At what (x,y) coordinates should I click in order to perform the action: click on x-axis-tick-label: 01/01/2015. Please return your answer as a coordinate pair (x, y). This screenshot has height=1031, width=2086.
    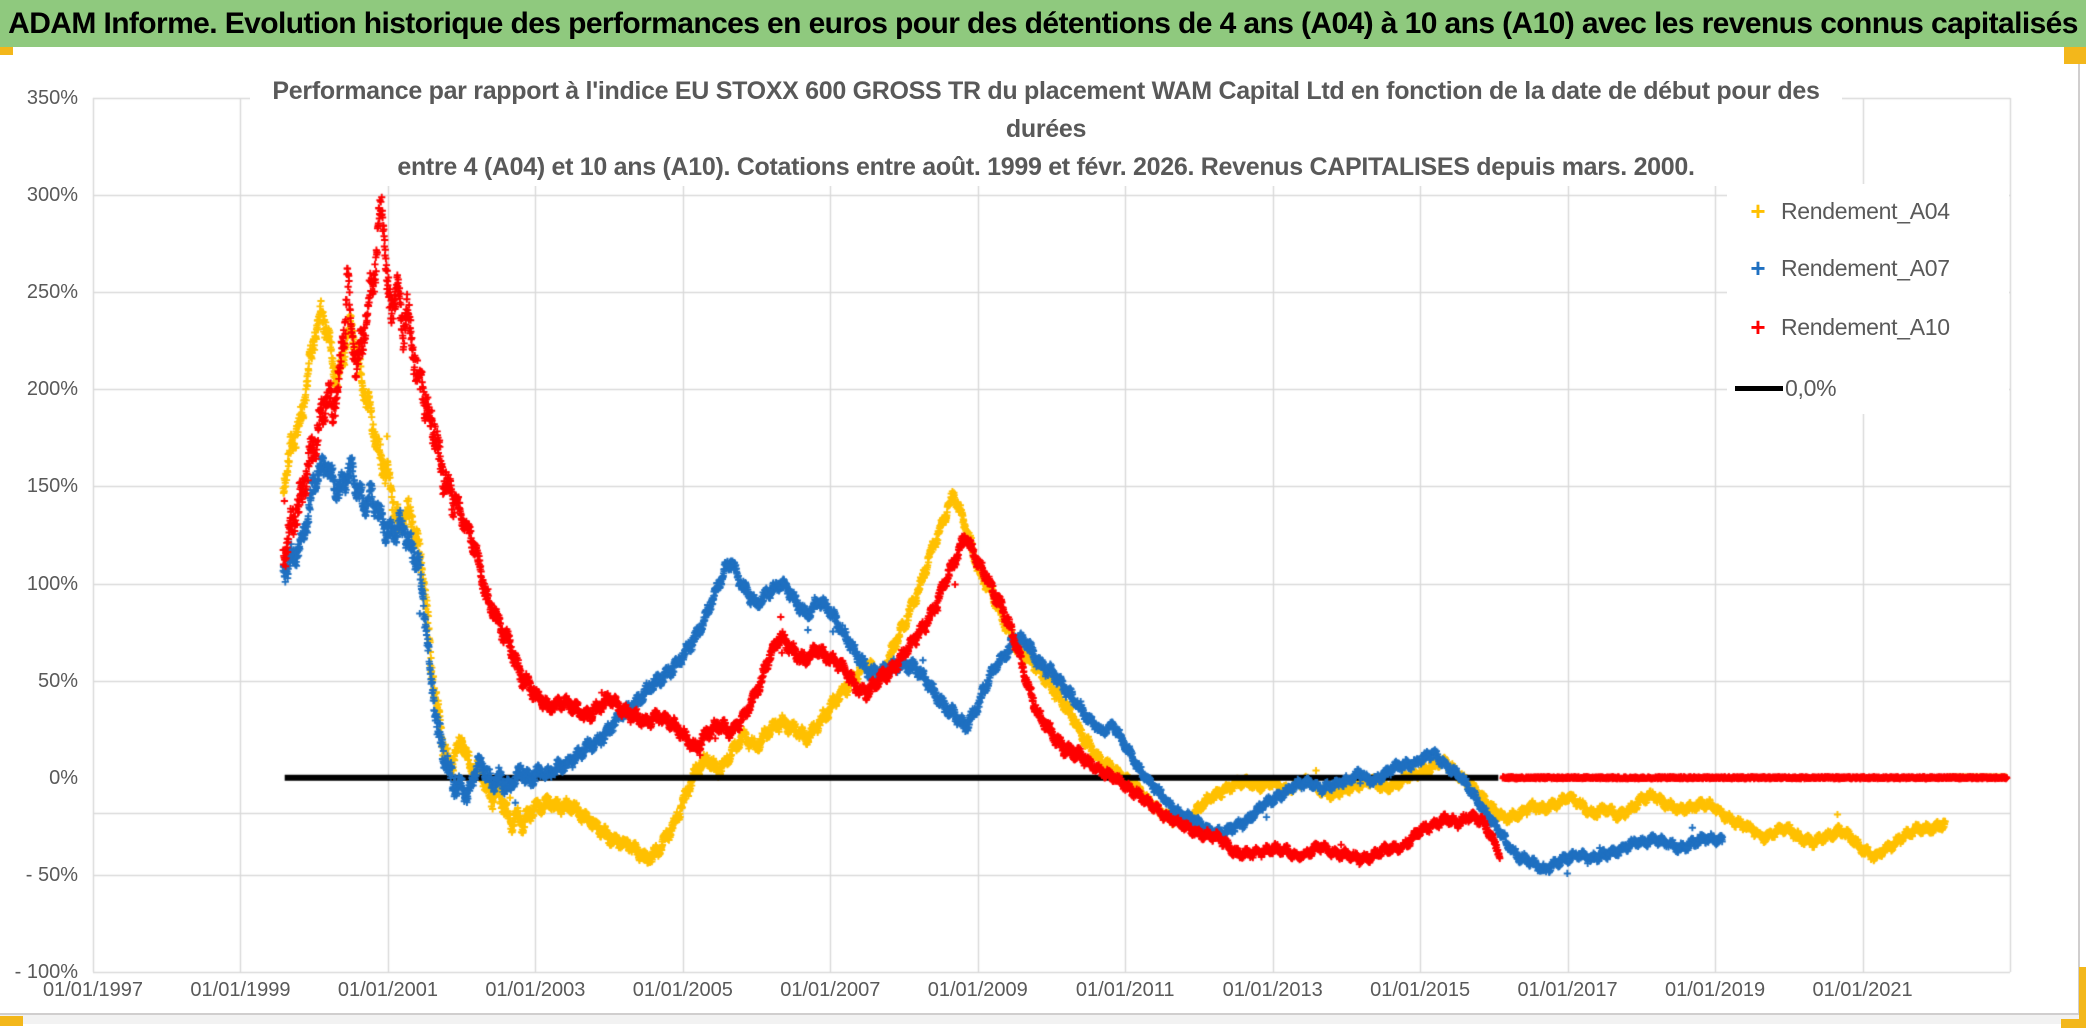
    Looking at the image, I should click on (1420, 990).